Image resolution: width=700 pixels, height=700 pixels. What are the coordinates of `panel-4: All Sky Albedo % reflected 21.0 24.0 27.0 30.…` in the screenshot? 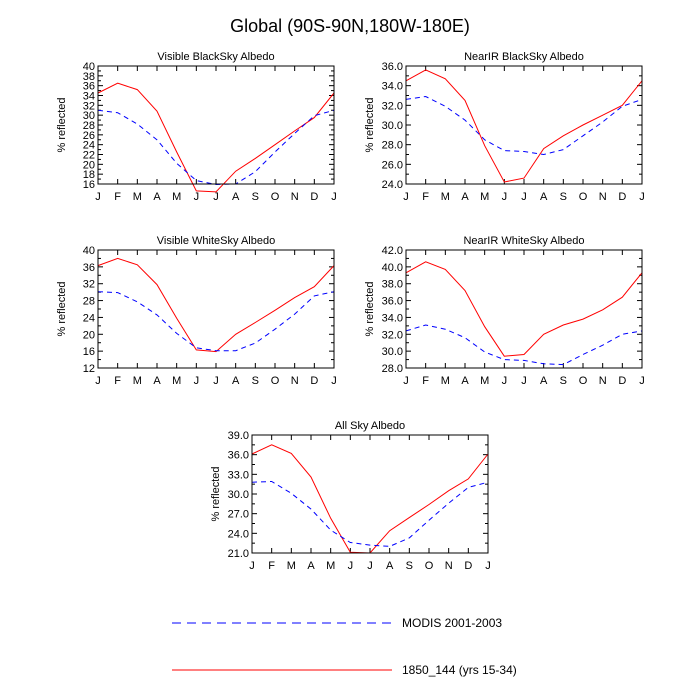 It's located at (350, 496).